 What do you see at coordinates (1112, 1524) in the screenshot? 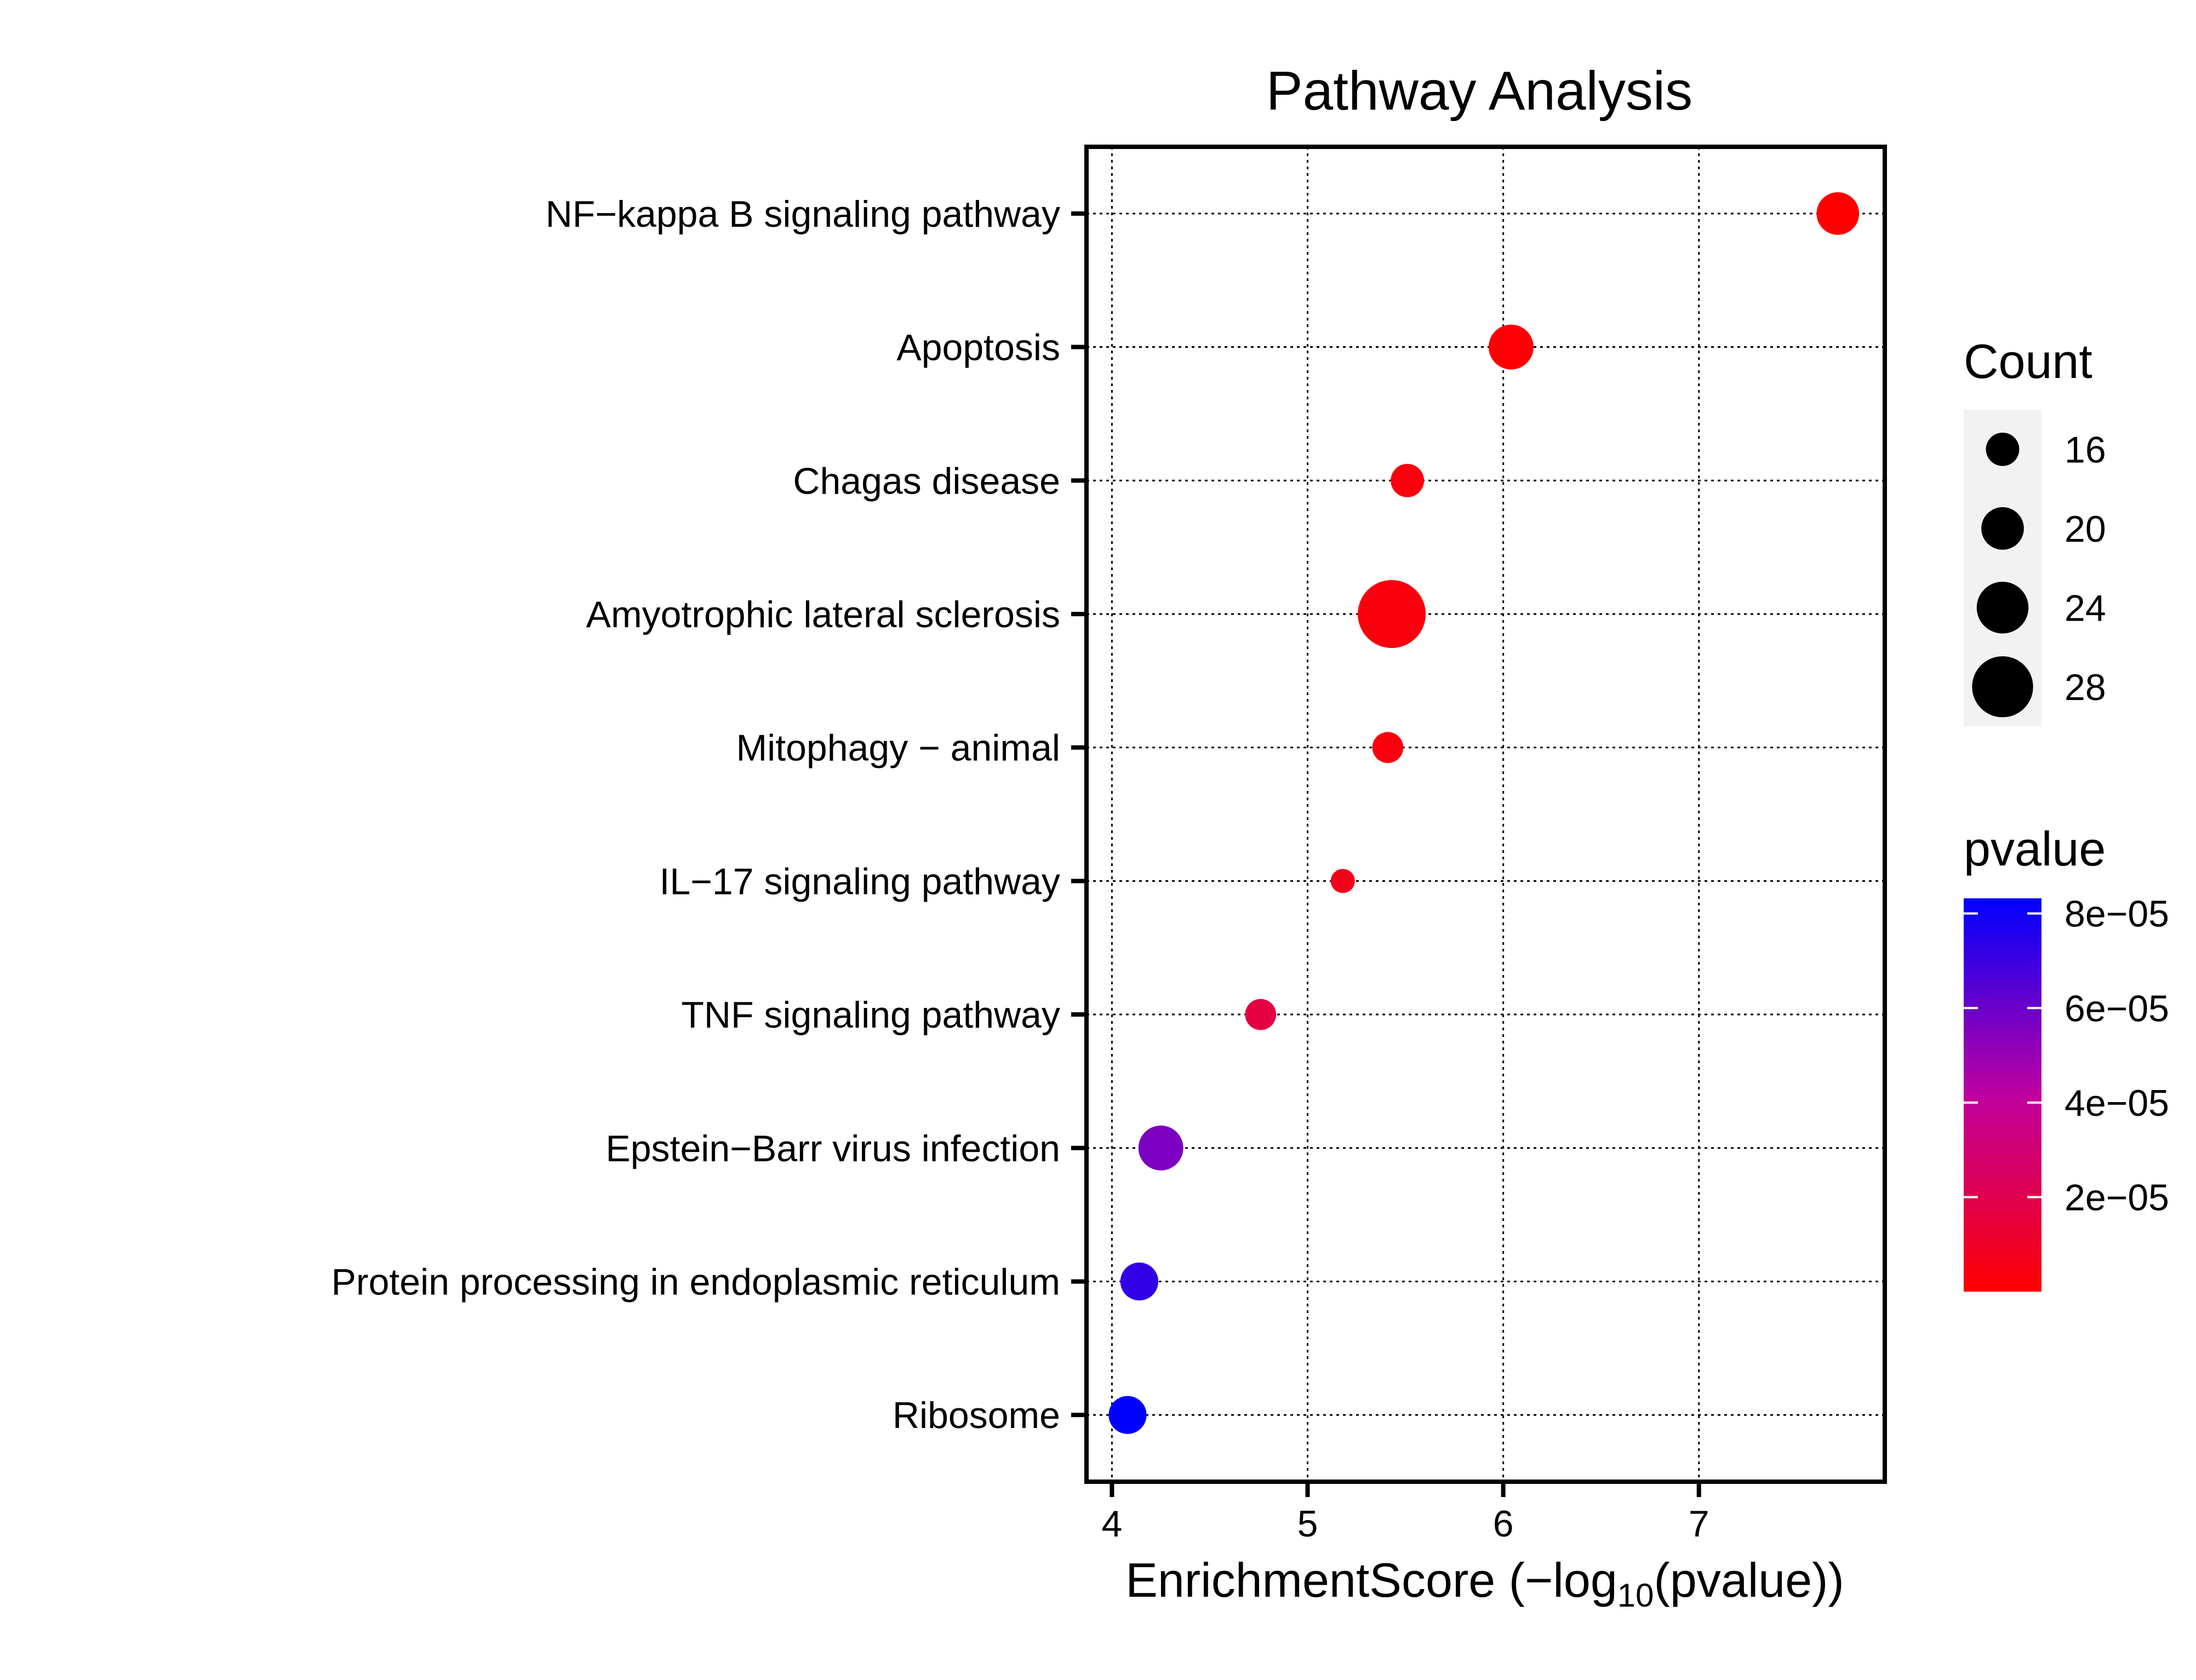
I see `x-tick-label: 4` at bounding box center [1112, 1524].